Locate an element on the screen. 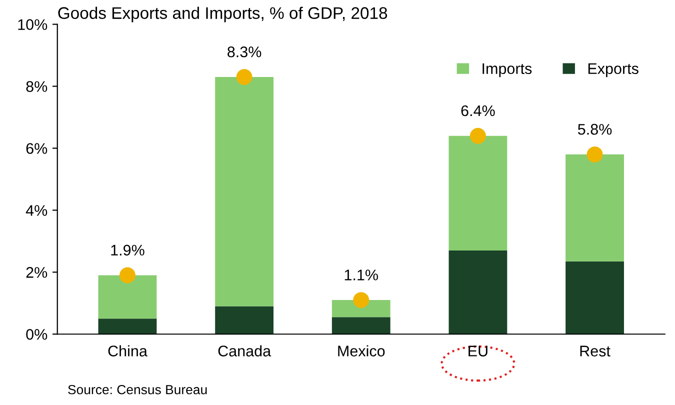  x-tick-label: Canada is located at coordinates (245, 350).